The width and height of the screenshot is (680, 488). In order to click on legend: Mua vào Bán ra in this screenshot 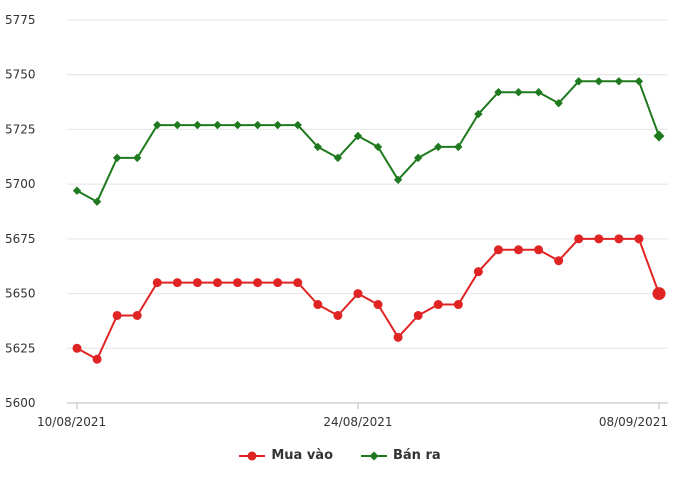, I will do `click(340, 455)`.